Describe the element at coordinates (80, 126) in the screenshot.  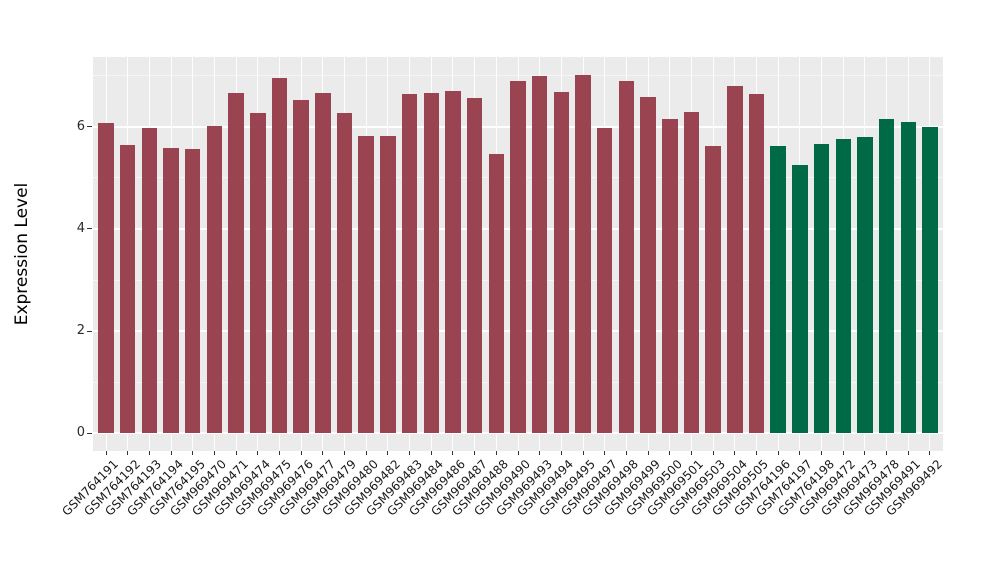
I see `y-axis-tick-label: 6` at that location.